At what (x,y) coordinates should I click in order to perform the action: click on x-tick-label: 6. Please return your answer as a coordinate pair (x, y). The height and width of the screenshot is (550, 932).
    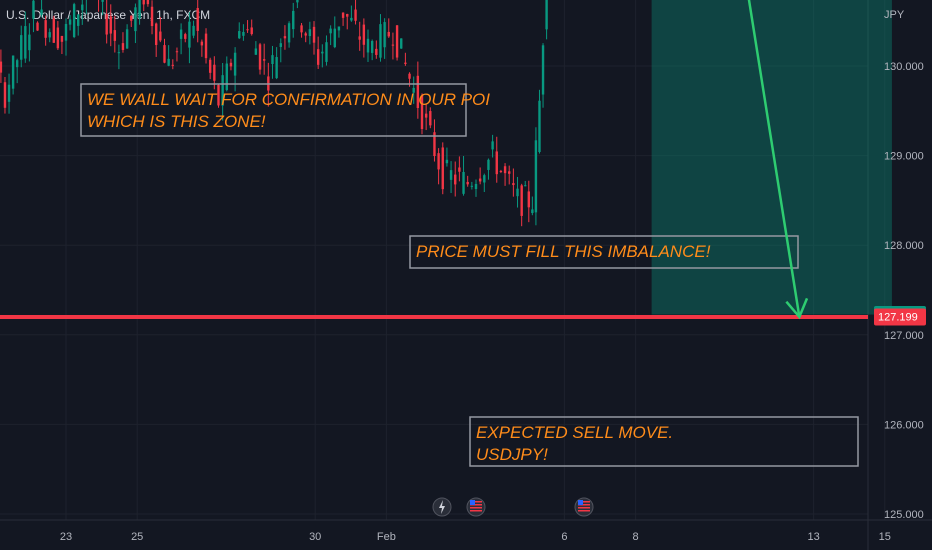
    Looking at the image, I should click on (564, 537).